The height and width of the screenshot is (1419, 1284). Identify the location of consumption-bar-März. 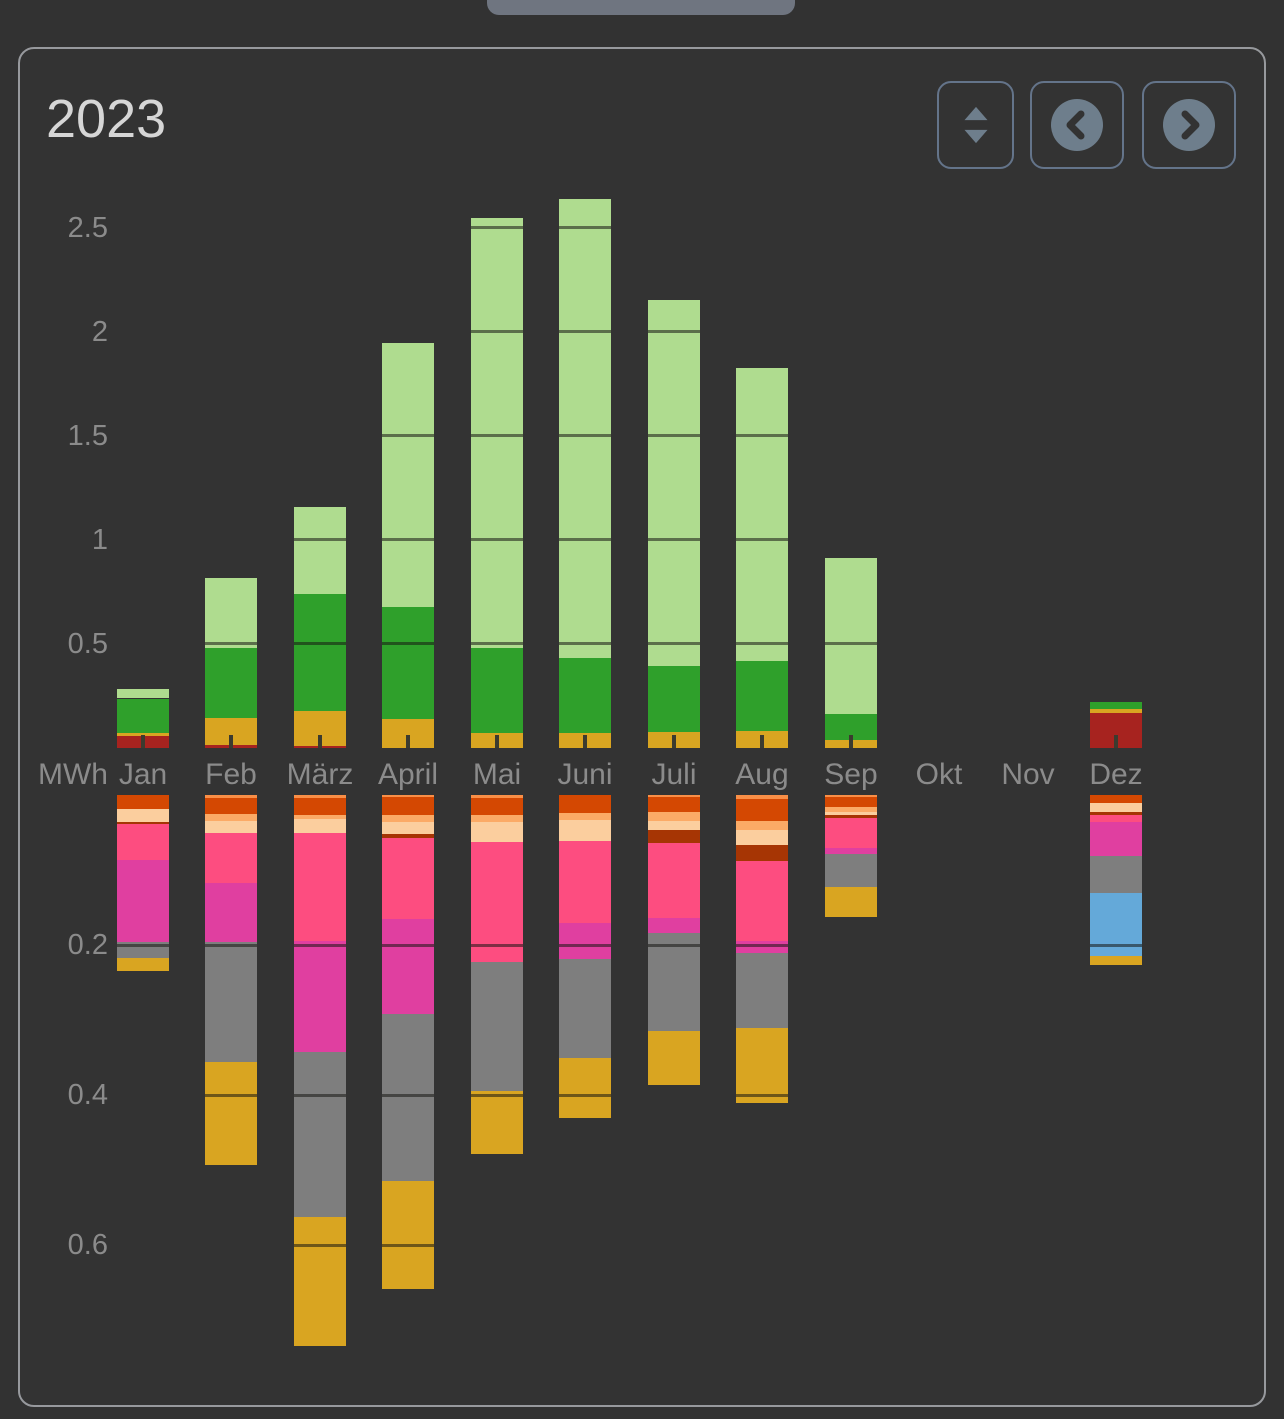
(320, 1070).